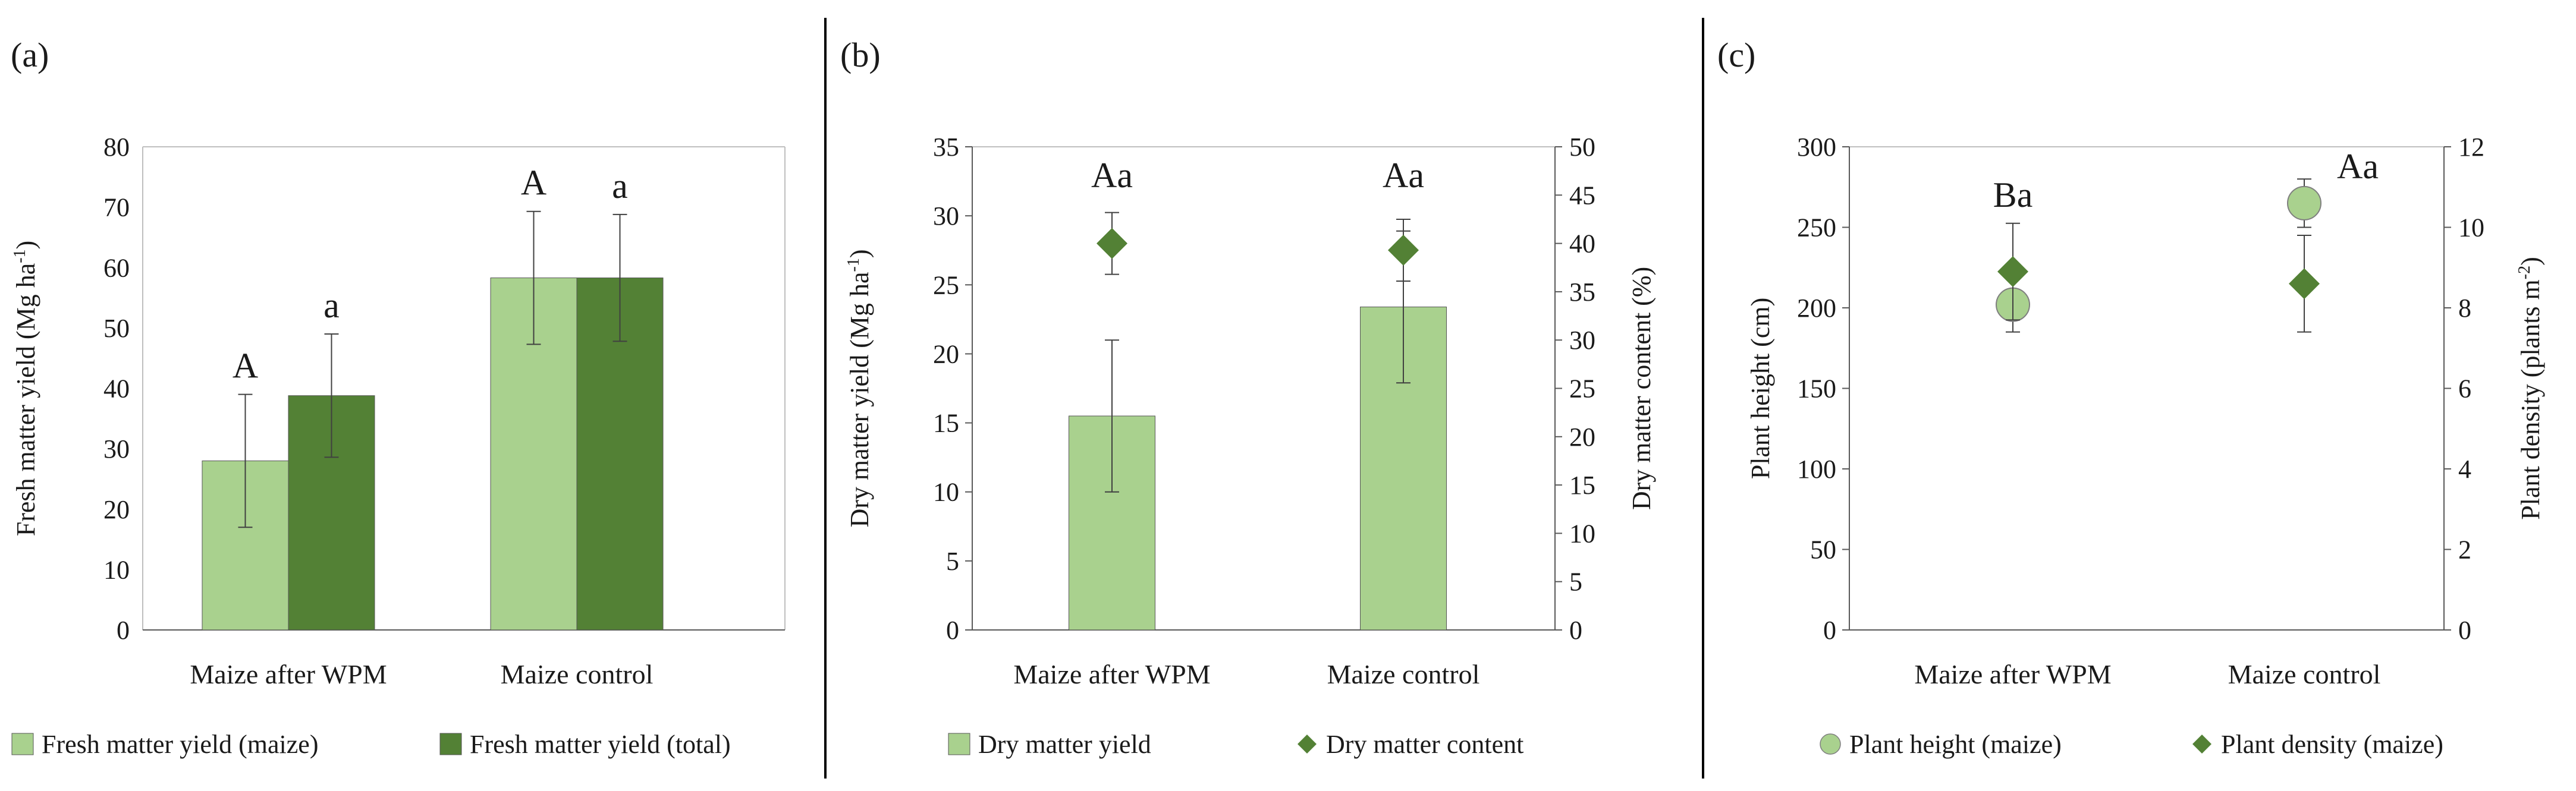  Describe the element at coordinates (1575, 582) in the screenshot. I see `y-tick-label-right: 5` at that location.